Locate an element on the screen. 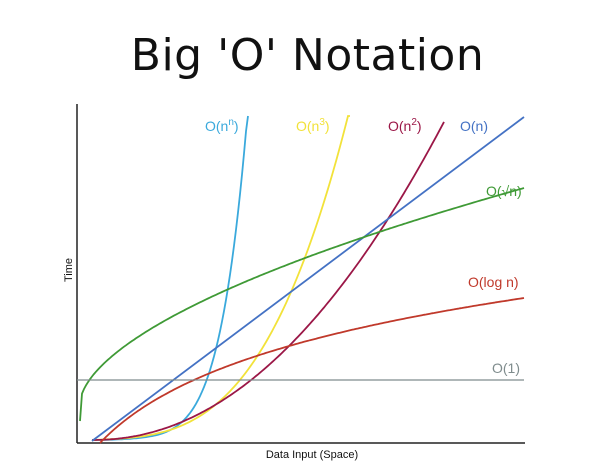  series-label: O(1) is located at coordinates (506, 368).